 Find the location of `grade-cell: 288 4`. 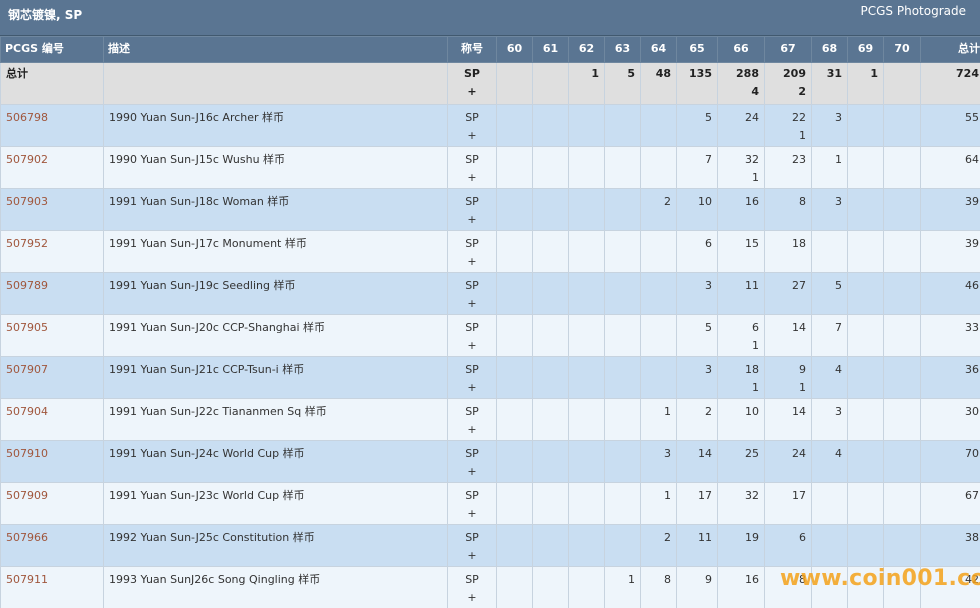

grade-cell: 288 4 is located at coordinates (741, 83).